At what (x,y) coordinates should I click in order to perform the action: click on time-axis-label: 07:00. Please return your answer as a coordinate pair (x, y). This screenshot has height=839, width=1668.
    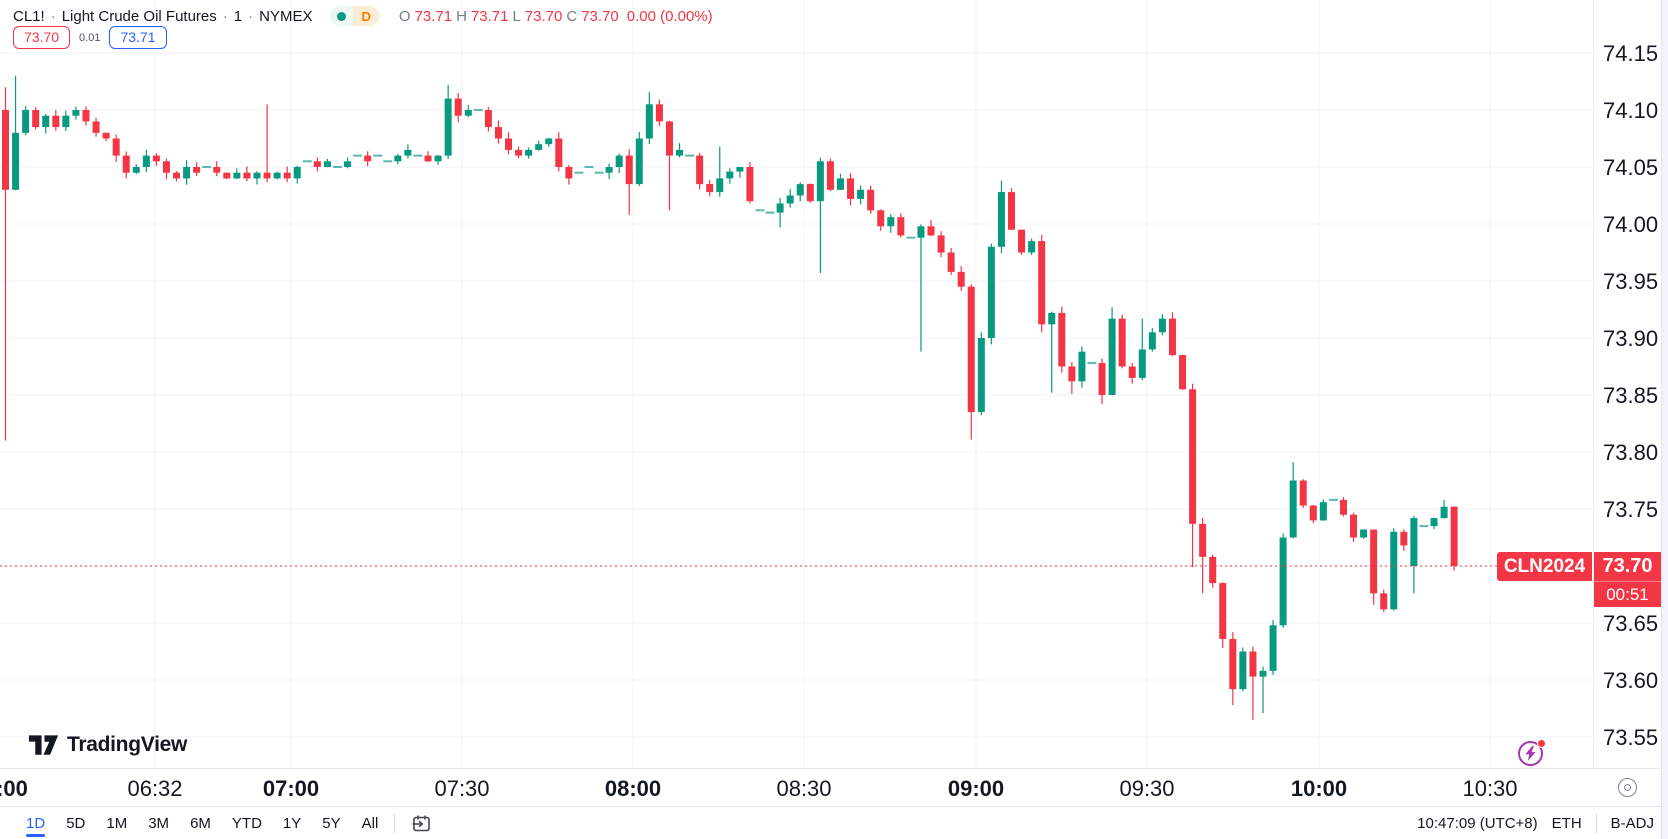
    Looking at the image, I should click on (291, 788).